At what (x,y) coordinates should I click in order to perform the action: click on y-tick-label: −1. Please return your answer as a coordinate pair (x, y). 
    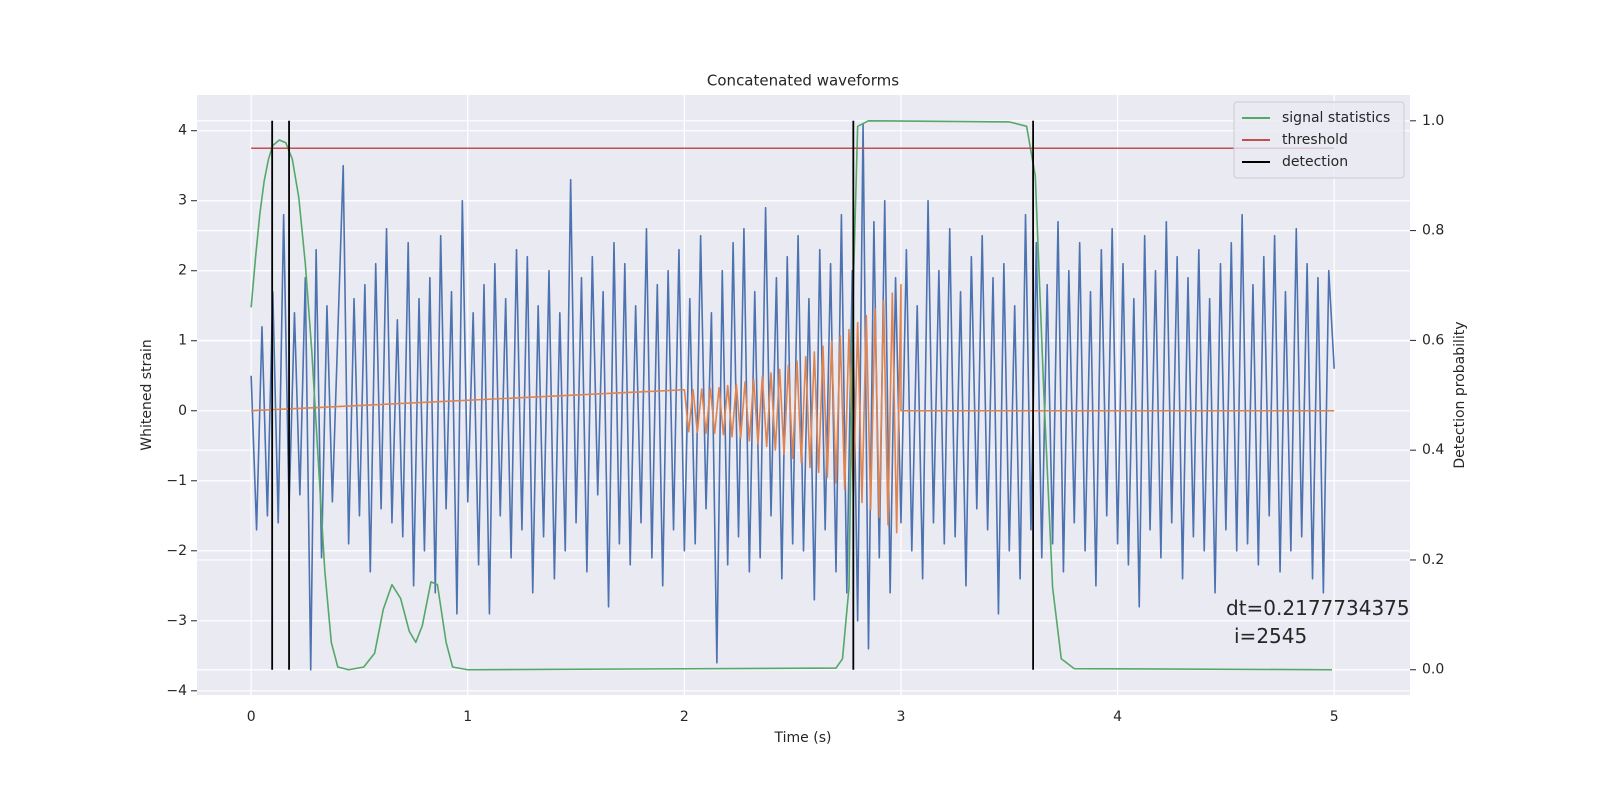
    Looking at the image, I should click on (176, 481).